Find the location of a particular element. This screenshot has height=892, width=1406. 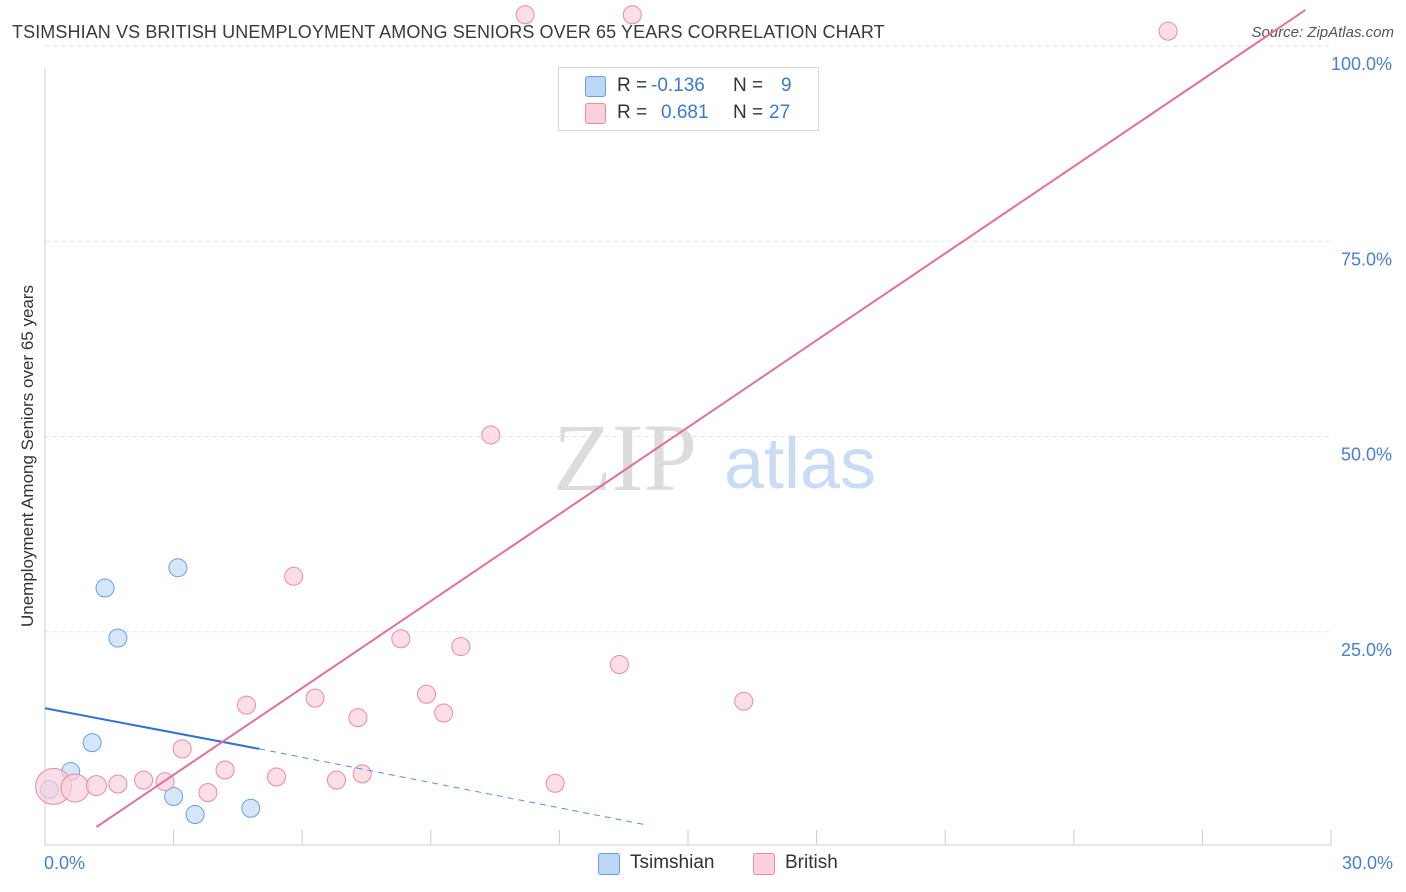

legend-n-value: 27 is located at coordinates (780, 112).